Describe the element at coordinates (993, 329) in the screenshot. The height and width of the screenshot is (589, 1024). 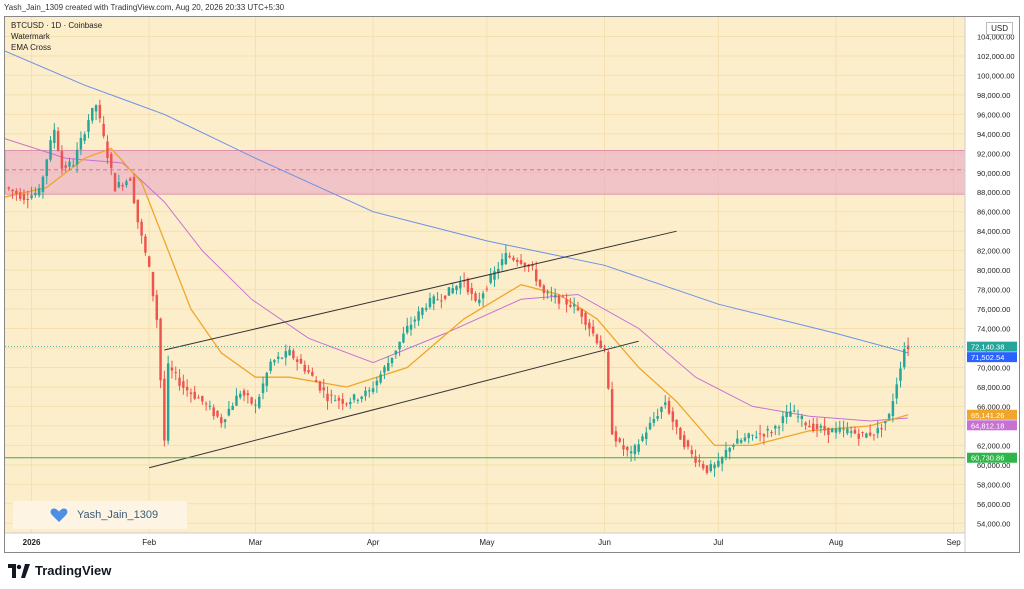
I see `y-tick-label: 74,000.00` at that location.